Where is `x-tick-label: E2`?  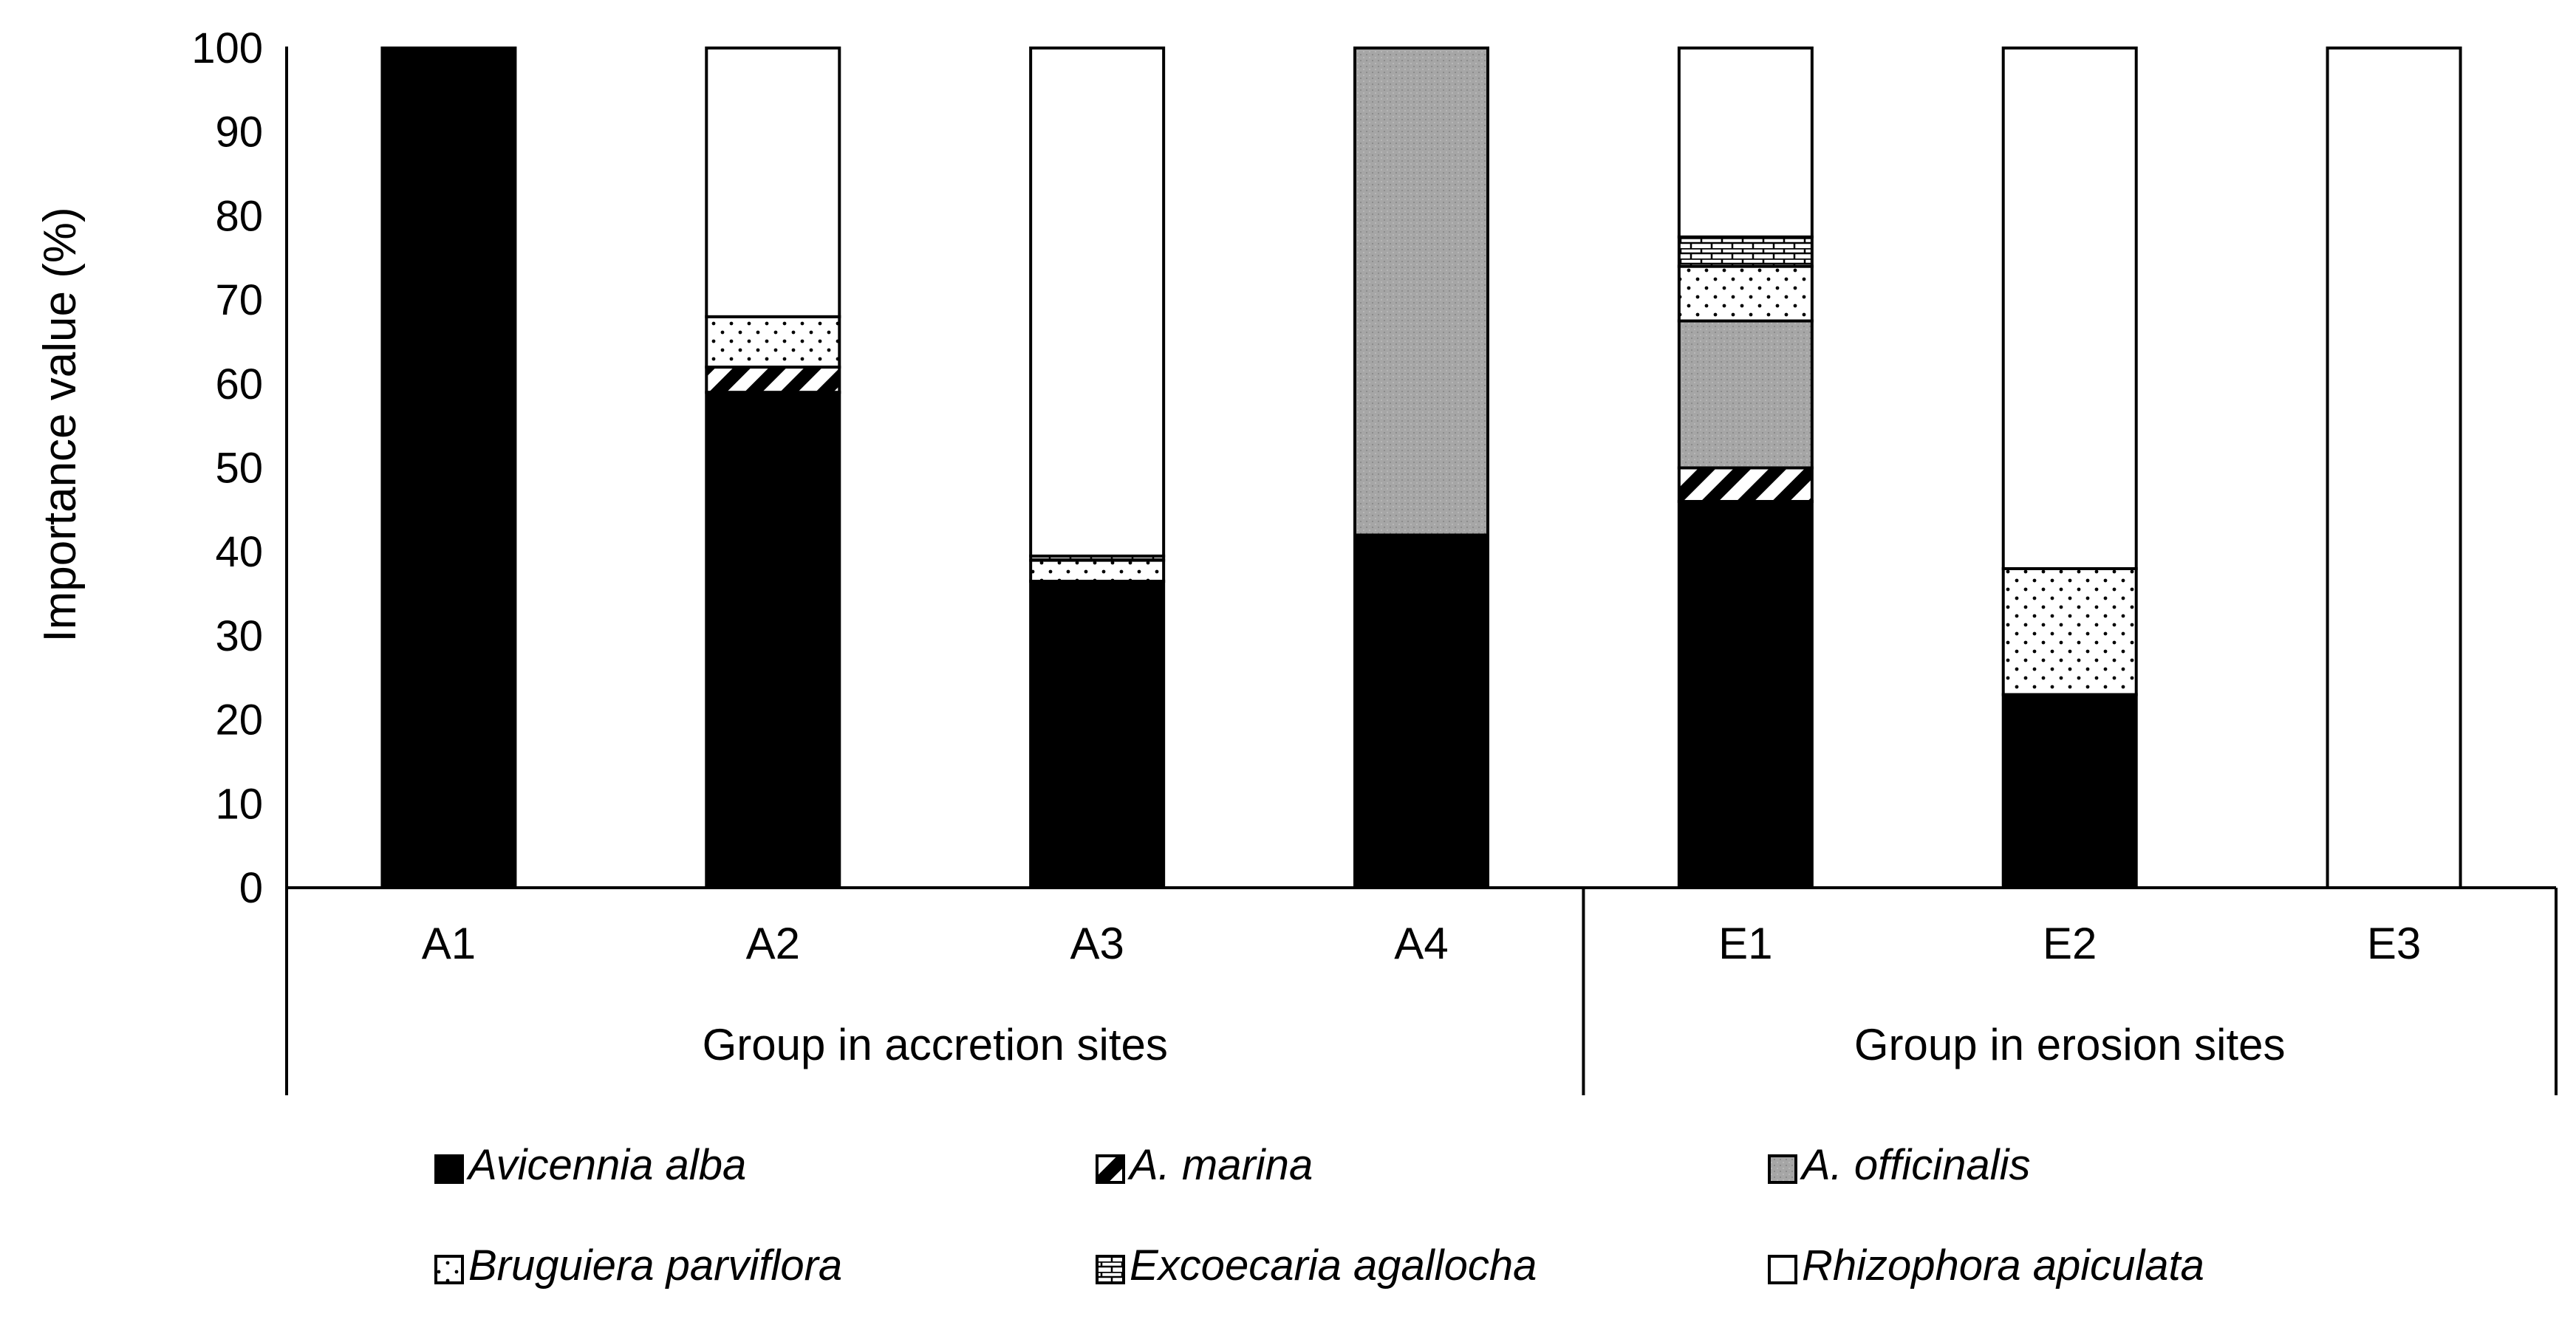
x-tick-label: E2 is located at coordinates (2070, 943).